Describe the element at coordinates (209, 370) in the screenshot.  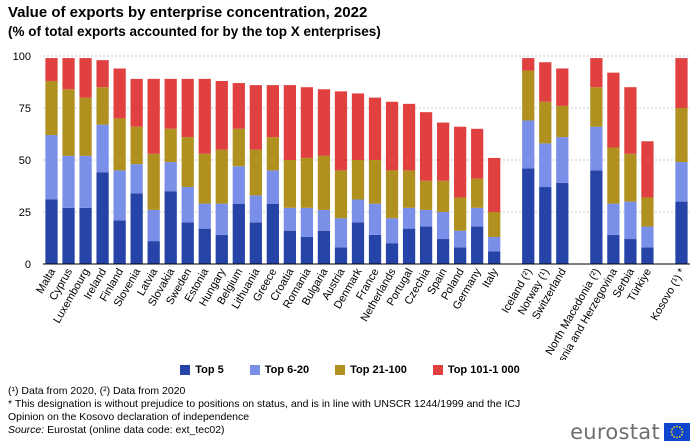
I see `legend-label-top5: Top 5` at that location.